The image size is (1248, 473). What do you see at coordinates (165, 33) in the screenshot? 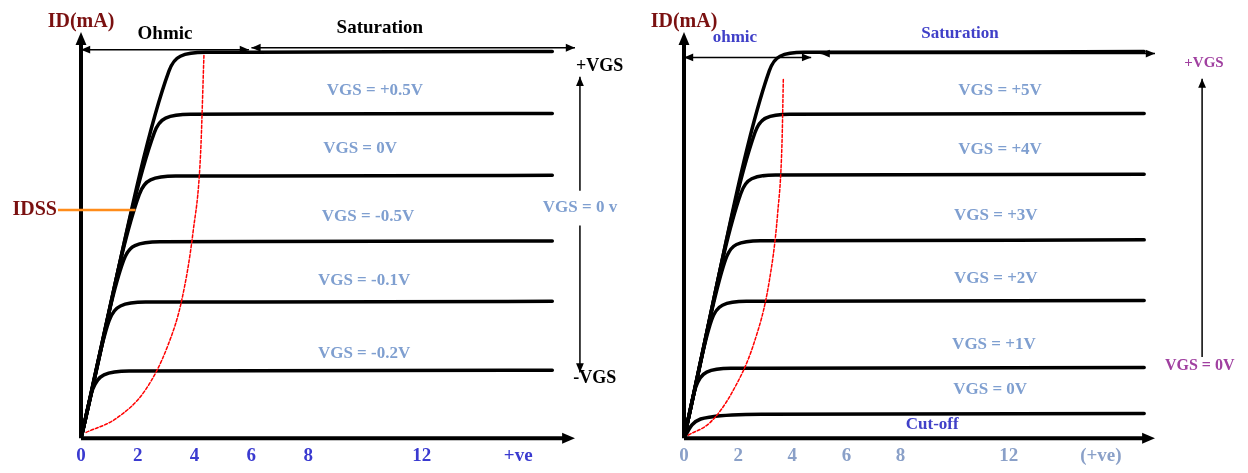
I see `text: Ohmic` at bounding box center [165, 33].